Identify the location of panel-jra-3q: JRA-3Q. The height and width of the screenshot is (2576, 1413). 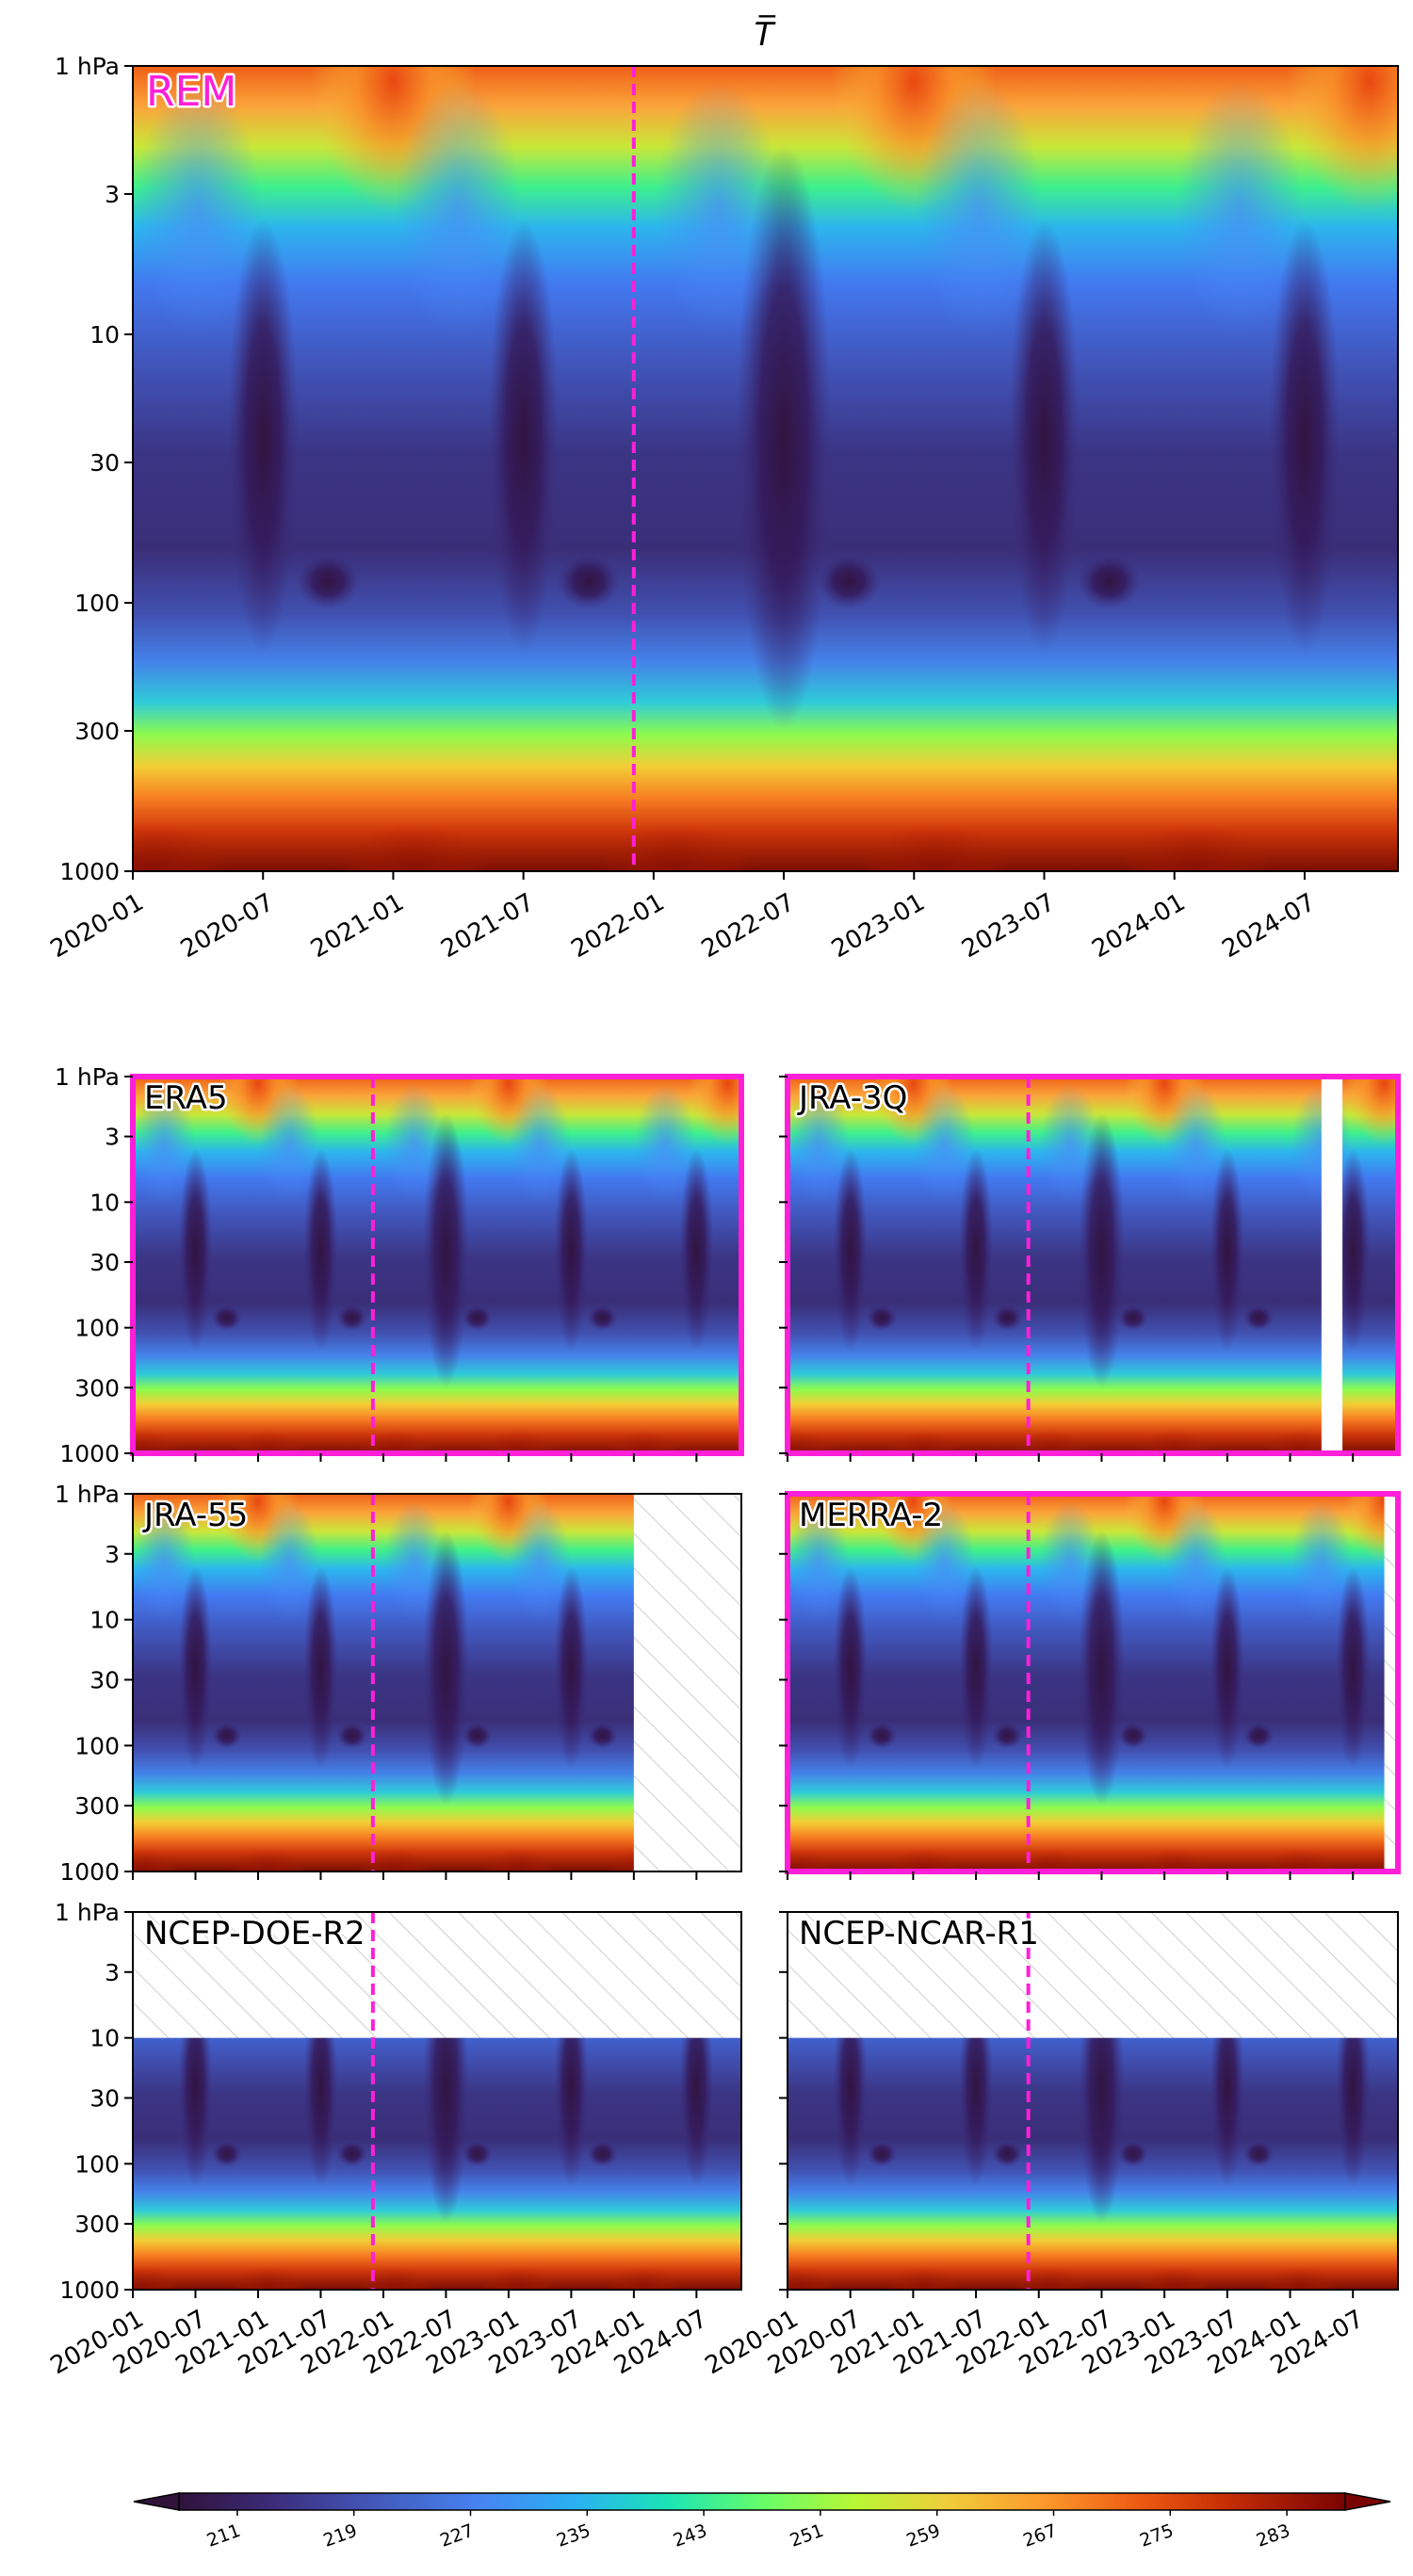
(1090, 1268).